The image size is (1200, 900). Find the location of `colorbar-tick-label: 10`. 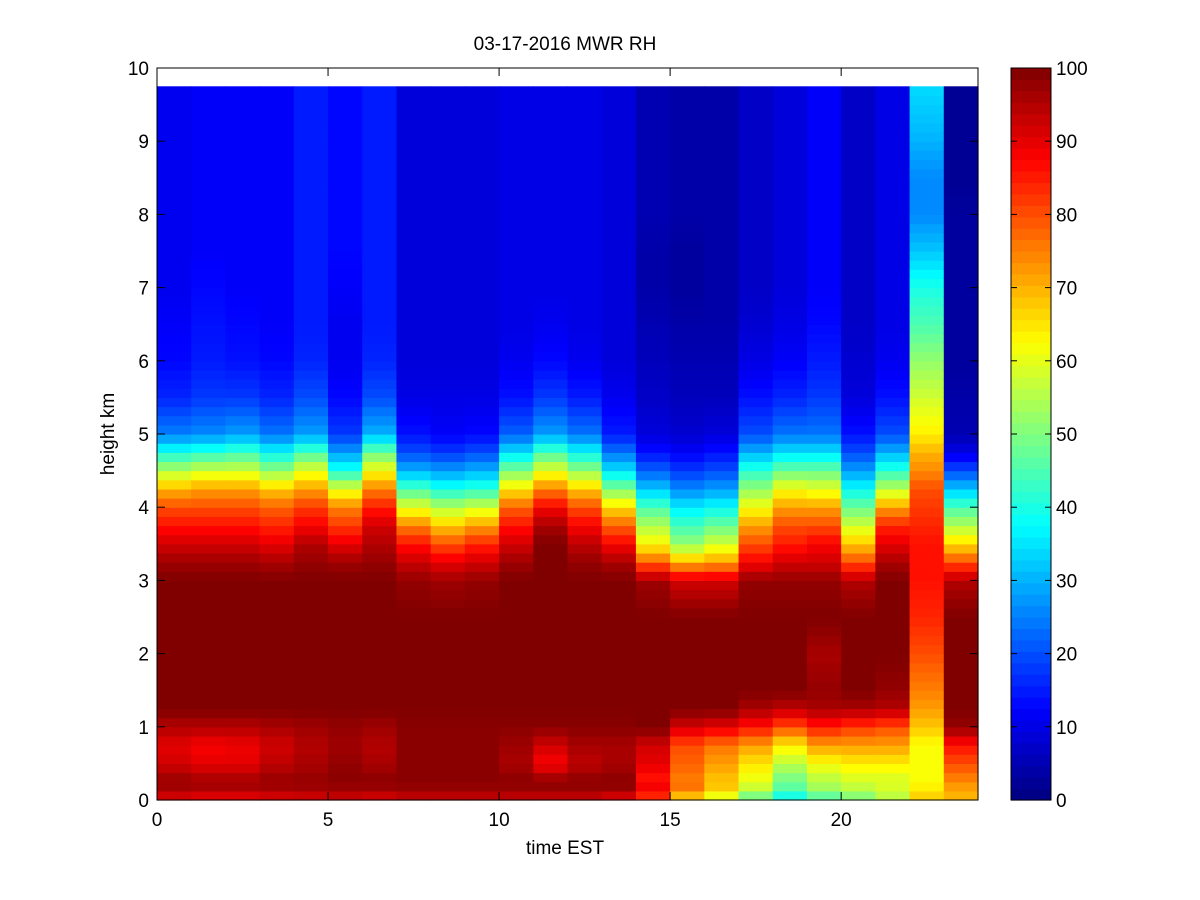

colorbar-tick-label: 10 is located at coordinates (1066, 728).